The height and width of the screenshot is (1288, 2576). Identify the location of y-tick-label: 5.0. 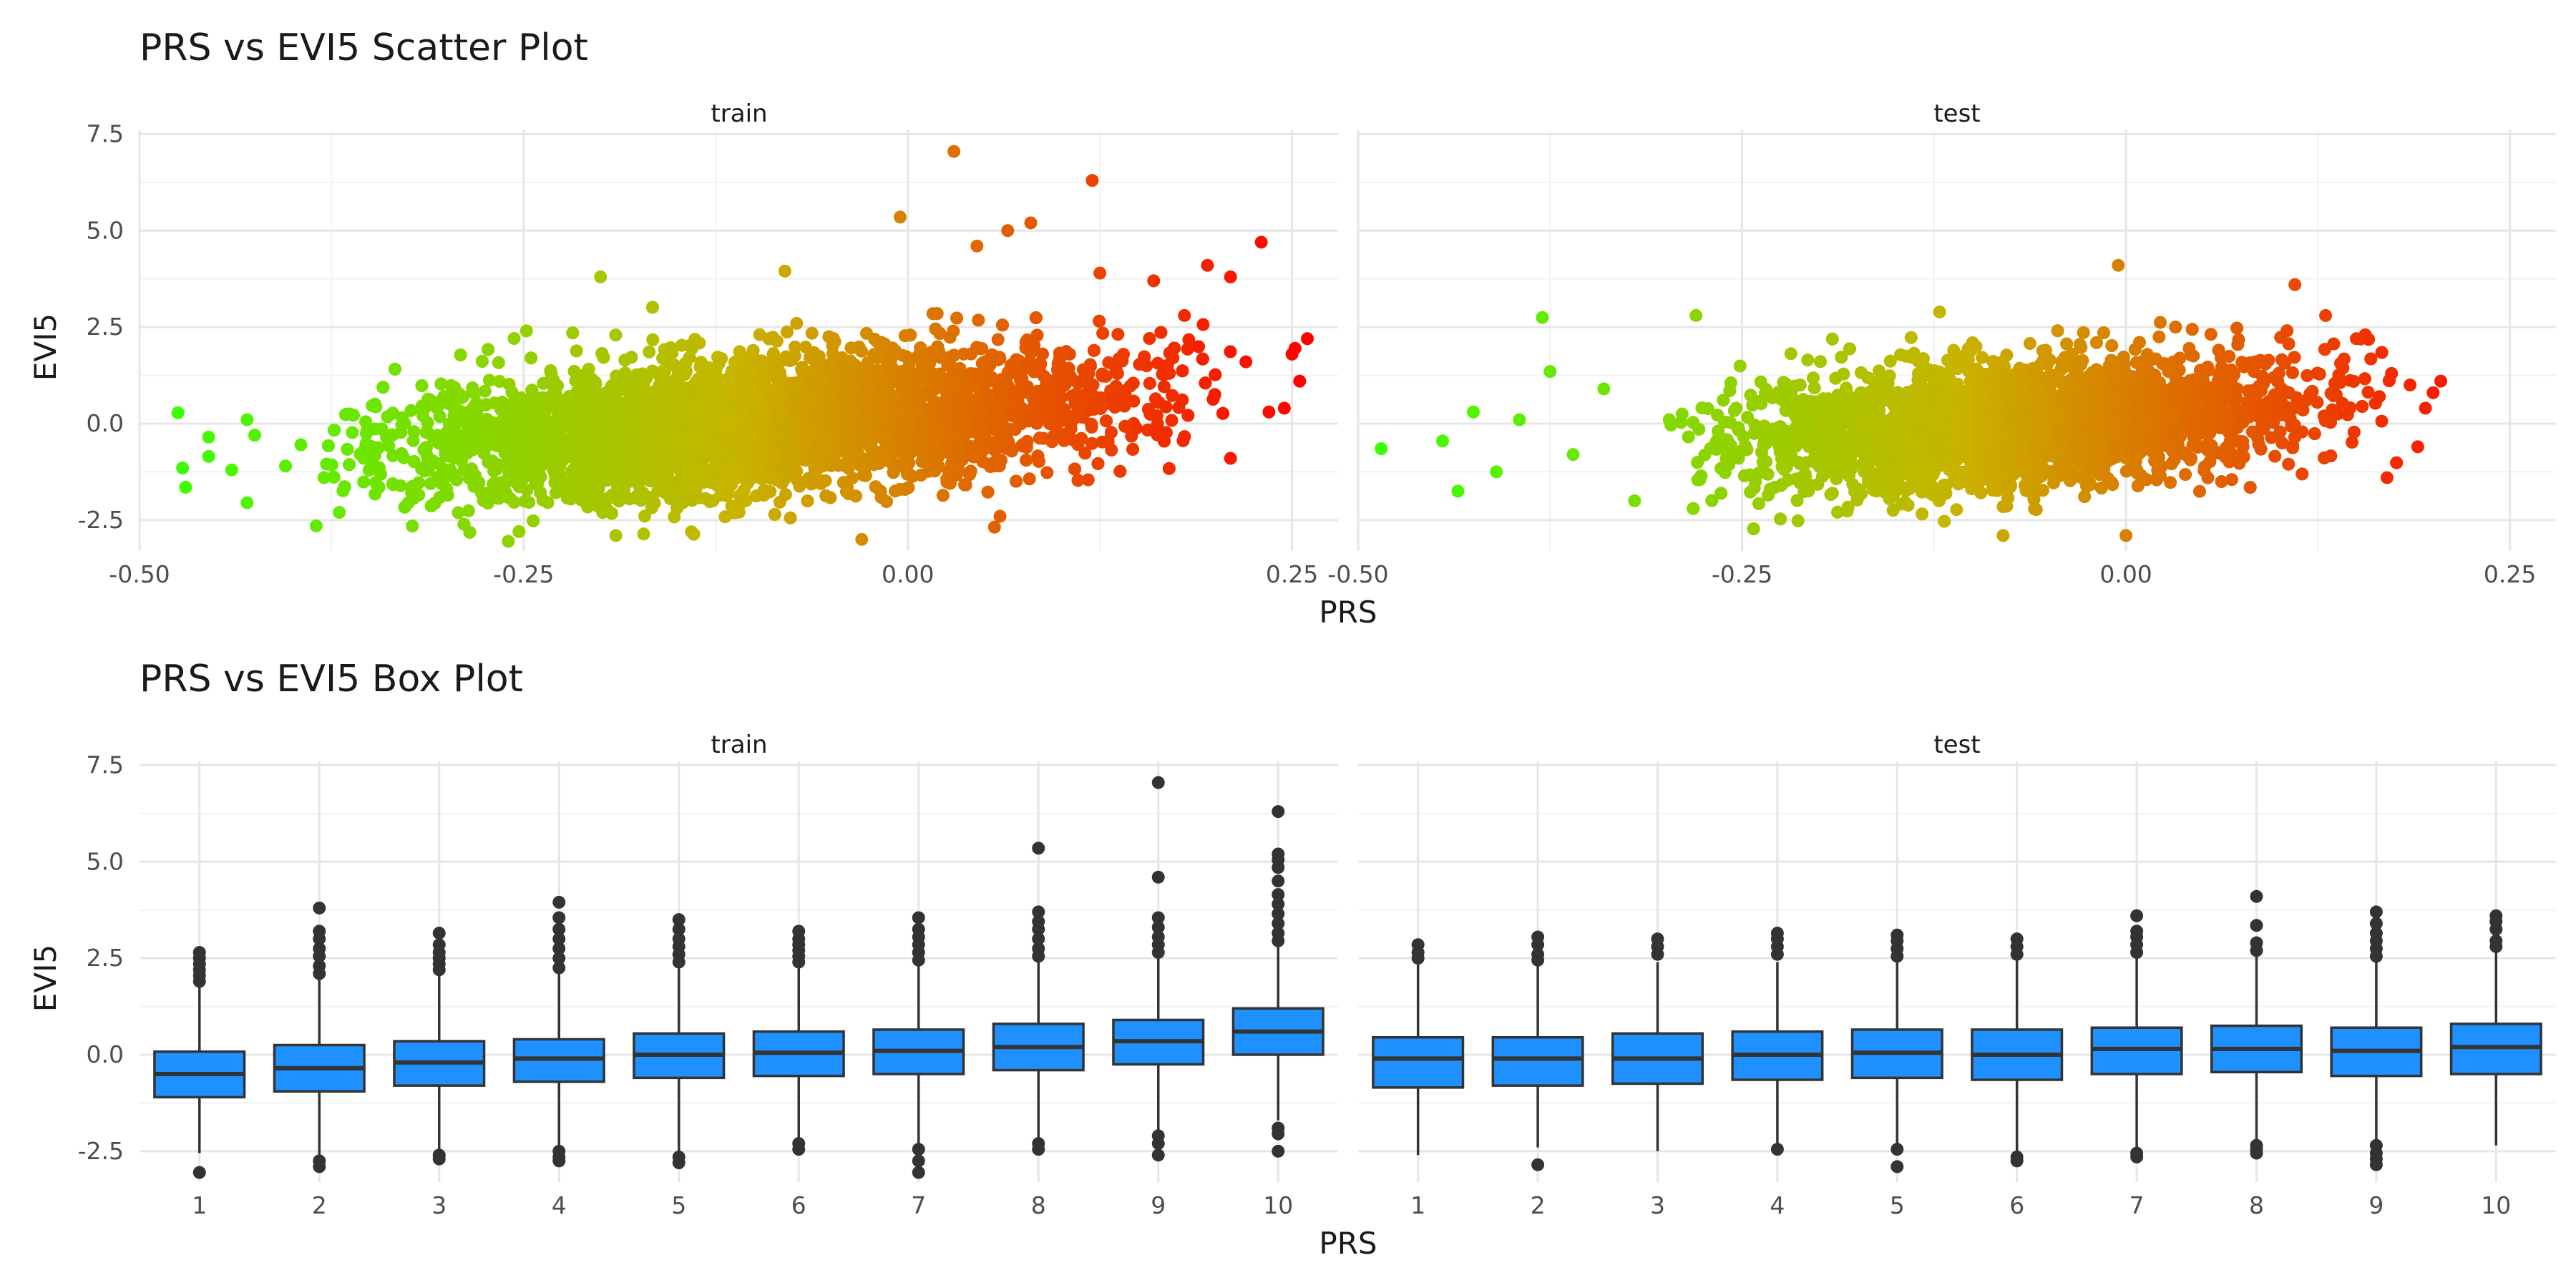
(105, 230).